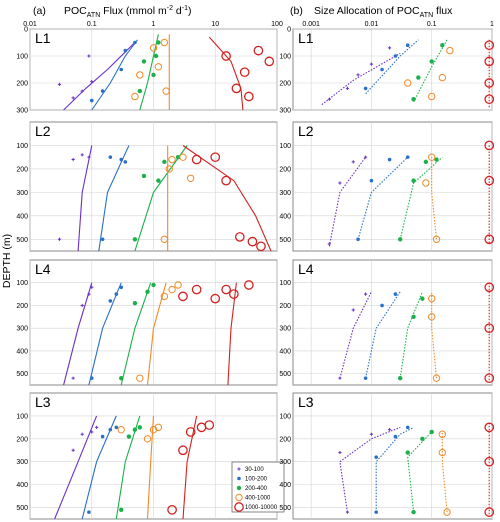 The width and height of the screenshot is (500, 522). Describe the element at coordinates (22, 329) in the screenshot. I see `panel-a-ytick-label: 300` at that location.